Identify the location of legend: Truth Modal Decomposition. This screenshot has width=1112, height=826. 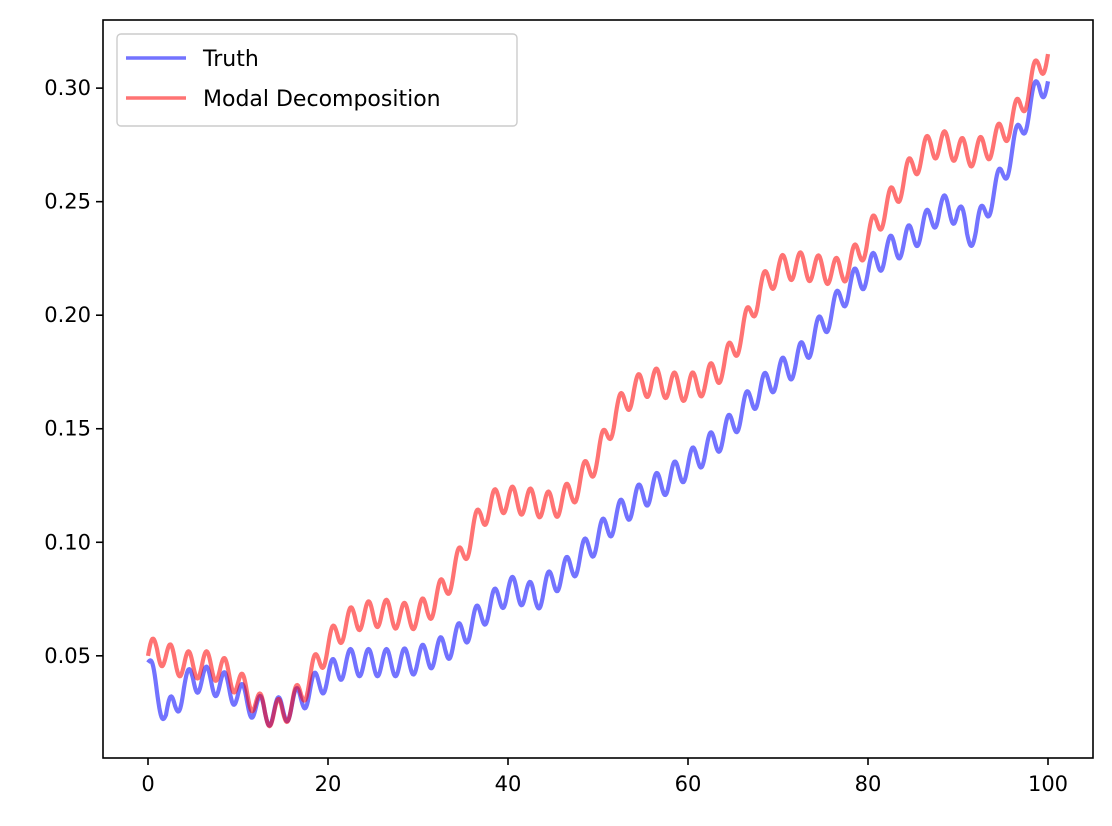
(317, 80).